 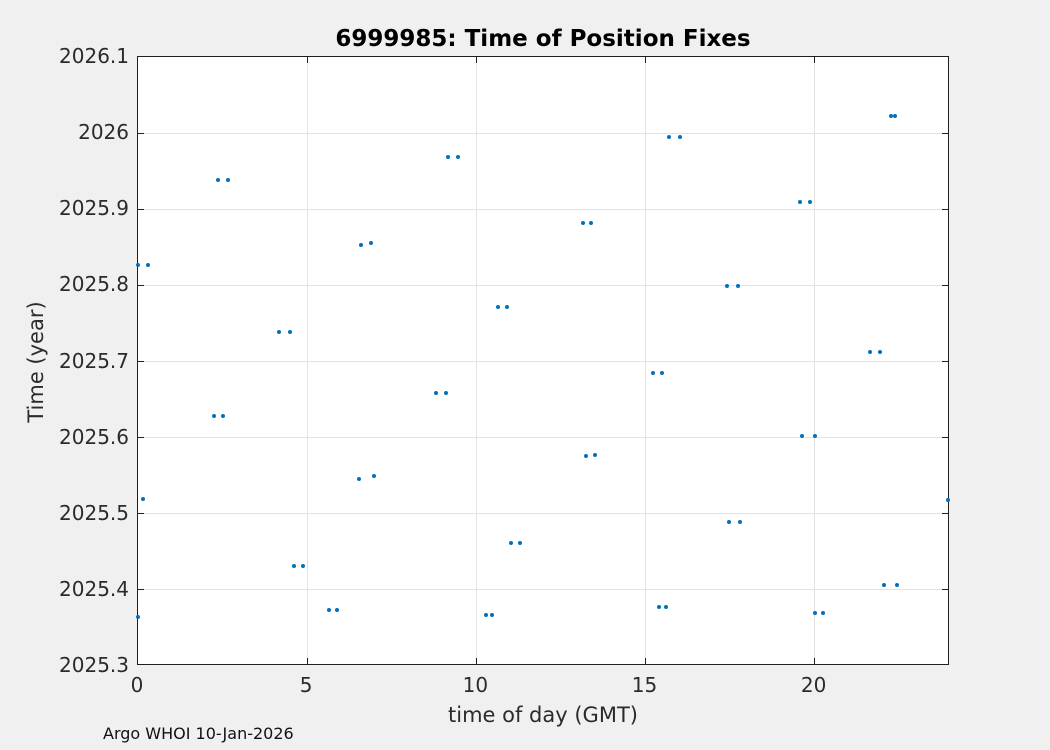 What do you see at coordinates (103, 132) in the screenshot?
I see `y-tick-label: 2026` at bounding box center [103, 132].